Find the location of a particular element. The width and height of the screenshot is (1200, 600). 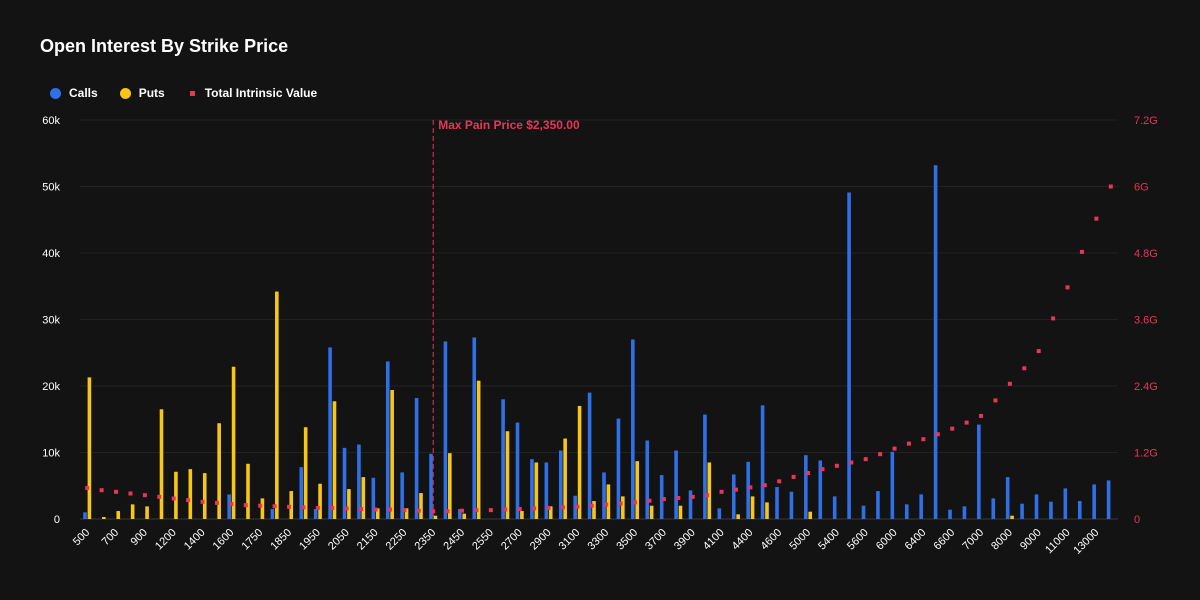

x-tick-label: 3100 is located at coordinates (570, 540).